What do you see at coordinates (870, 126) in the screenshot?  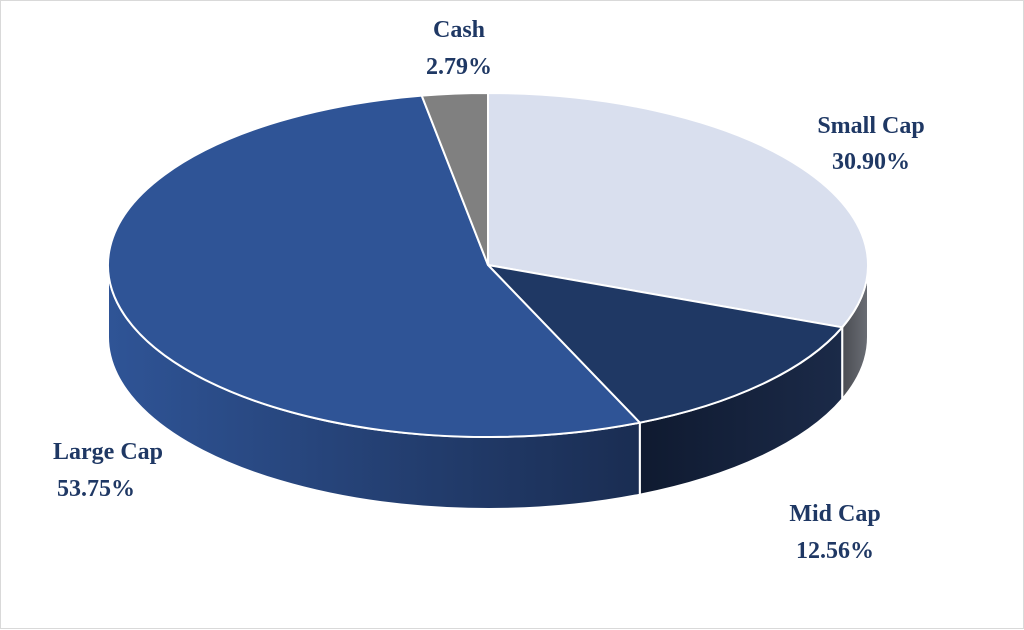 I see `label-small-cap-name: Small Cap` at bounding box center [870, 126].